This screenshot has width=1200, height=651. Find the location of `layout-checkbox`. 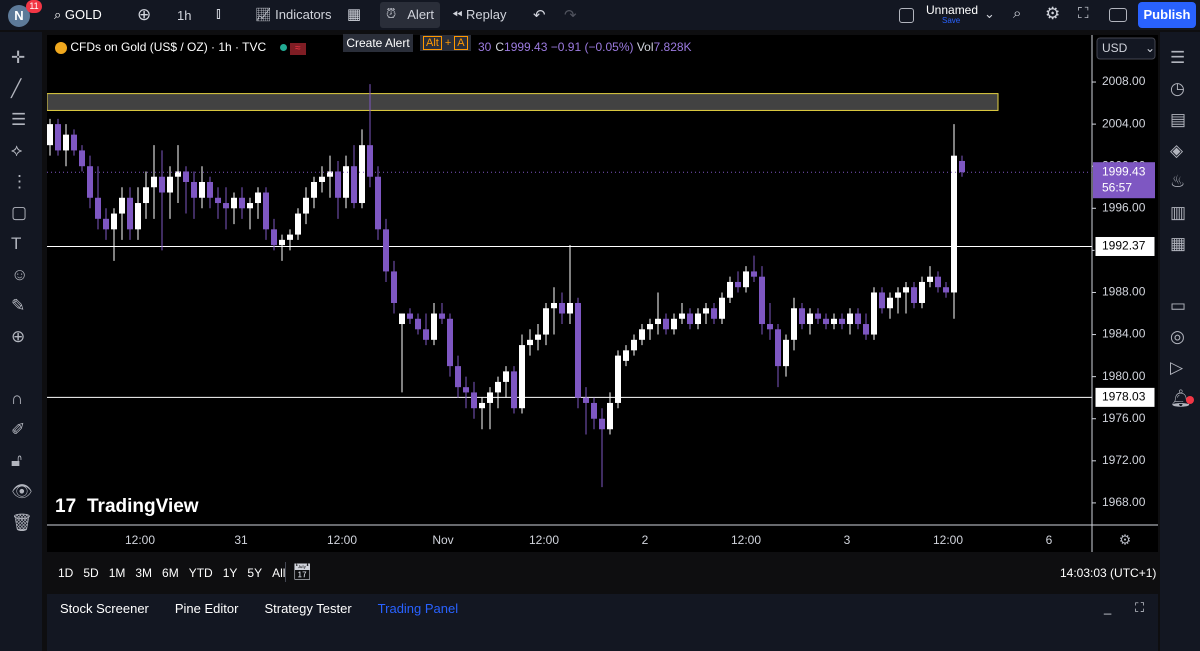

layout-checkbox is located at coordinates (906, 15).